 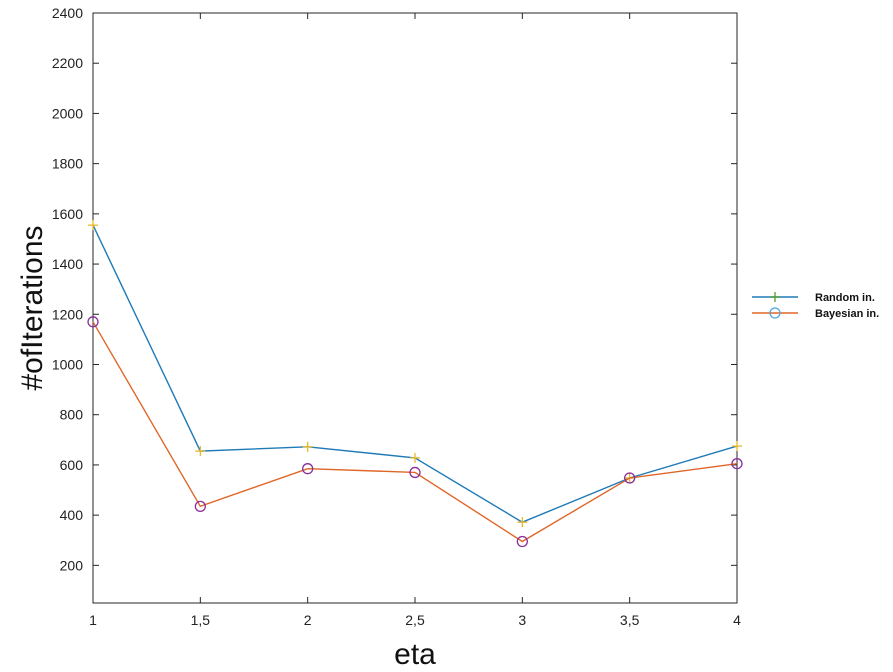 What do you see at coordinates (72, 415) in the screenshot?
I see `y-tick-label: 800` at bounding box center [72, 415].